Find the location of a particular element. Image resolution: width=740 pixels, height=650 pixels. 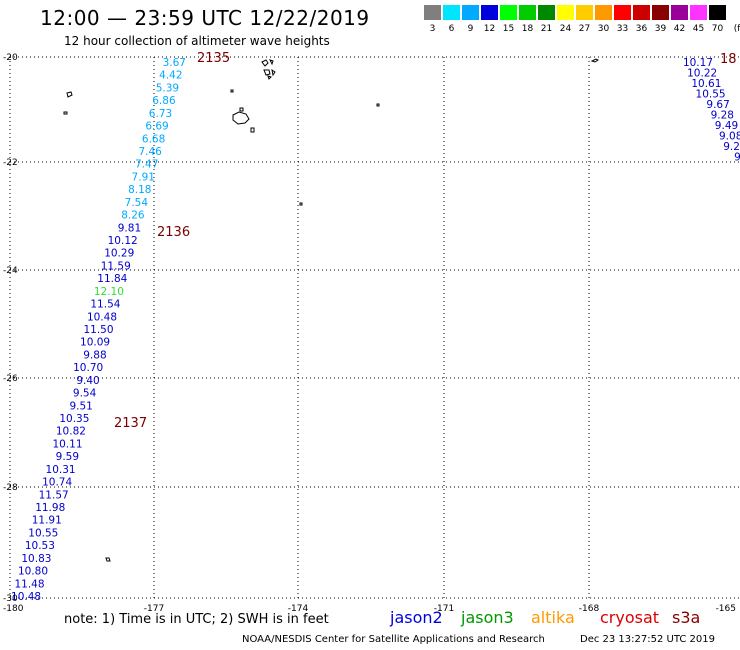

lon-tick-label: -180 is located at coordinates (13, 609).